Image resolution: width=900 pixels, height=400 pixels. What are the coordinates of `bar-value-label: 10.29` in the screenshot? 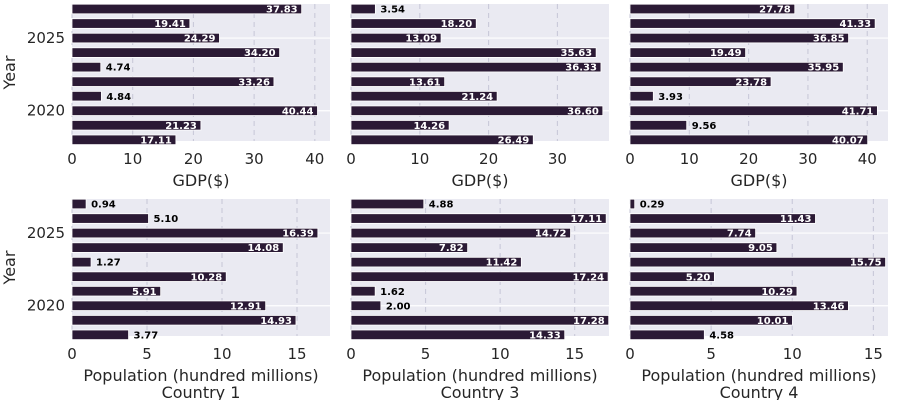 It's located at (777, 292).